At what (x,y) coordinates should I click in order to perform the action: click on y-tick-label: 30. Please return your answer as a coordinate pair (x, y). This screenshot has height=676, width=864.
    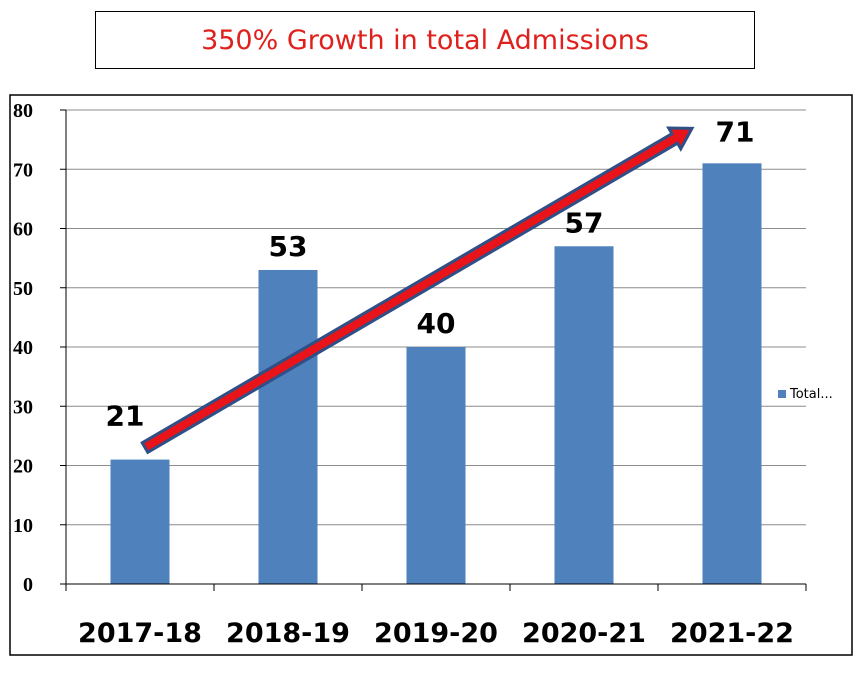
    Looking at the image, I should click on (23, 407).